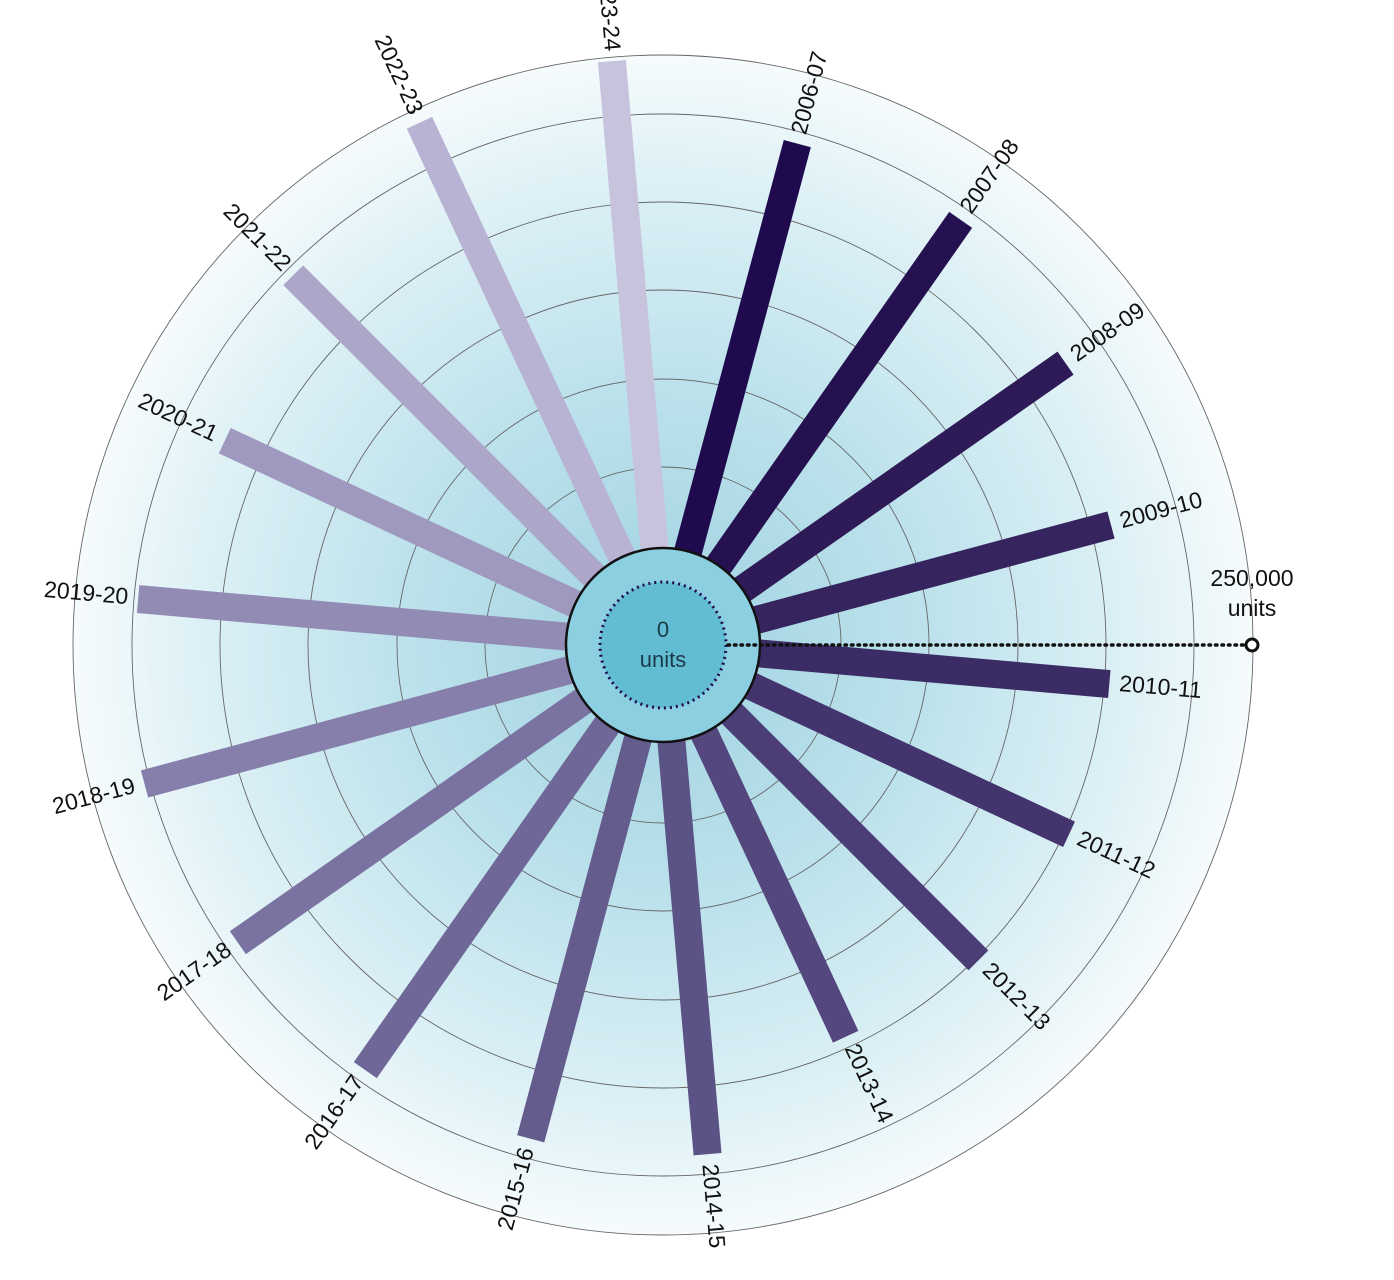 Image resolution: width=1394 pixels, height=1280 pixels. Describe the element at coordinates (1252, 608) in the screenshot. I see `max-unit-label: units` at that location.